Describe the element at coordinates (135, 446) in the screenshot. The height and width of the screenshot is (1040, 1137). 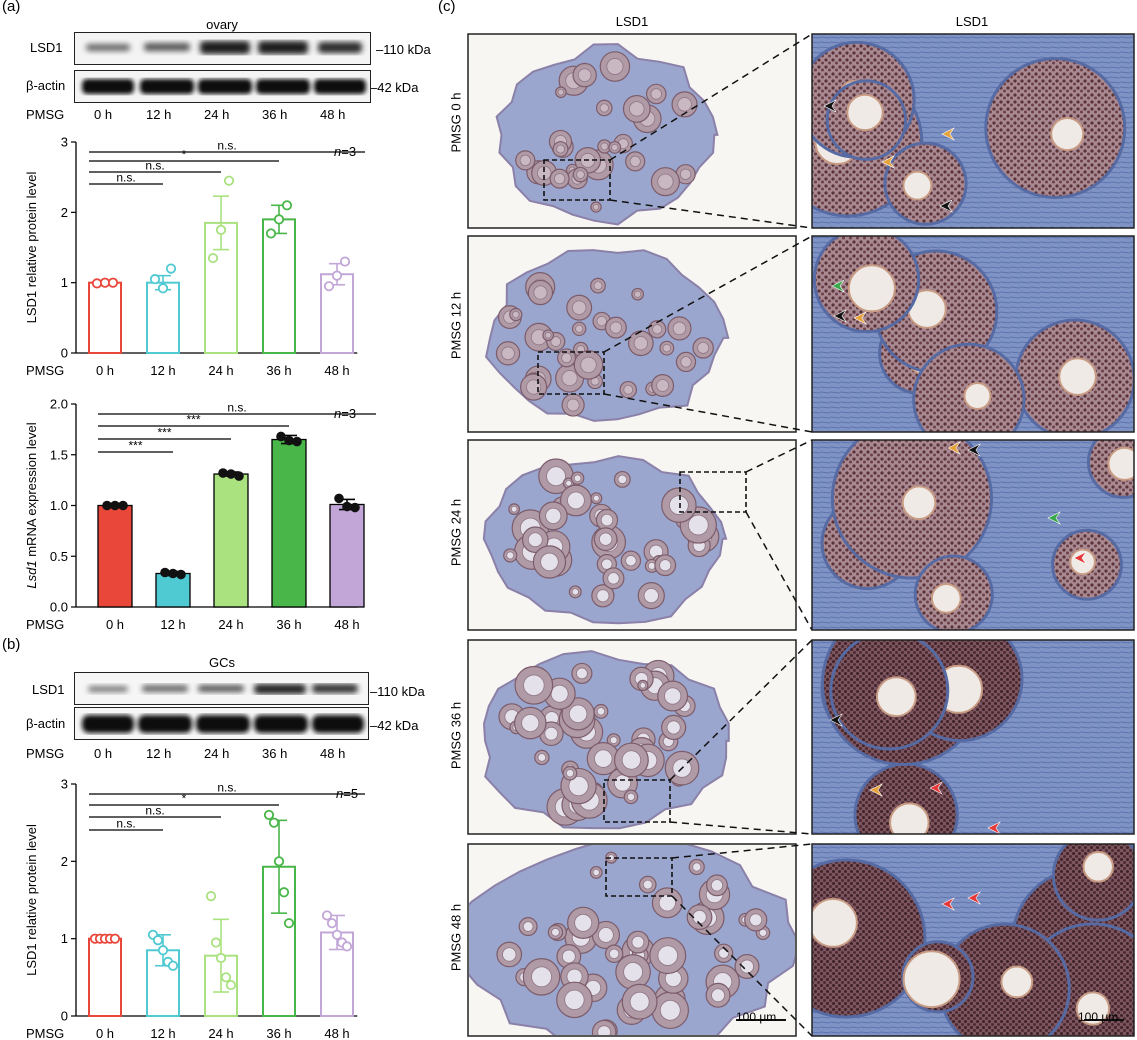
I see `sig-label-0: ***` at that location.